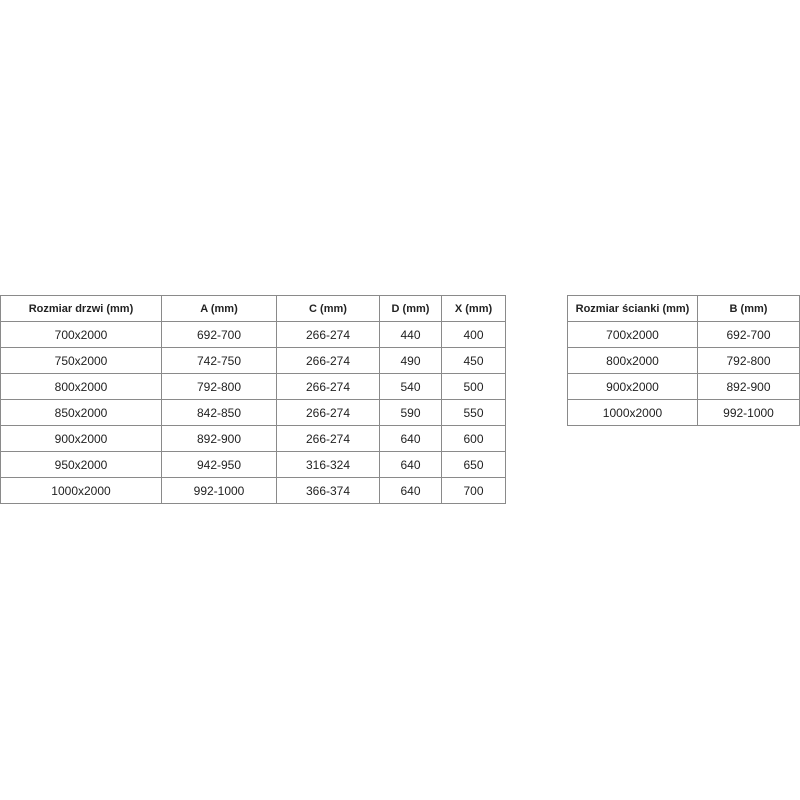 This screenshot has width=800, height=800. Describe the element at coordinates (410, 412) in the screenshot. I see `table-cell: 590` at that location.